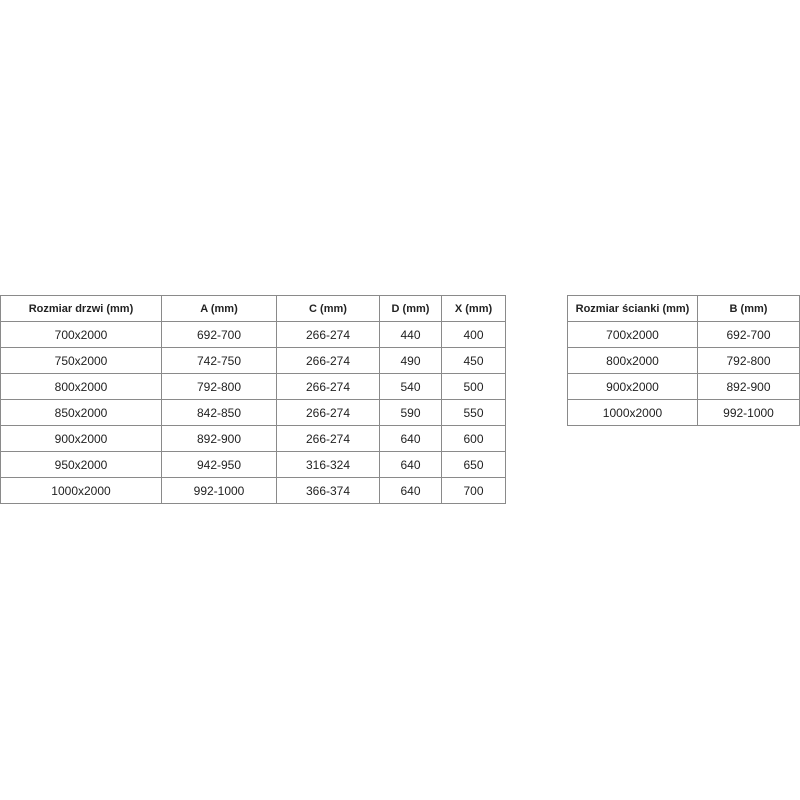 This screenshot has width=800, height=800. Describe the element at coordinates (410, 412) in the screenshot. I see `table-cell: 590` at that location.